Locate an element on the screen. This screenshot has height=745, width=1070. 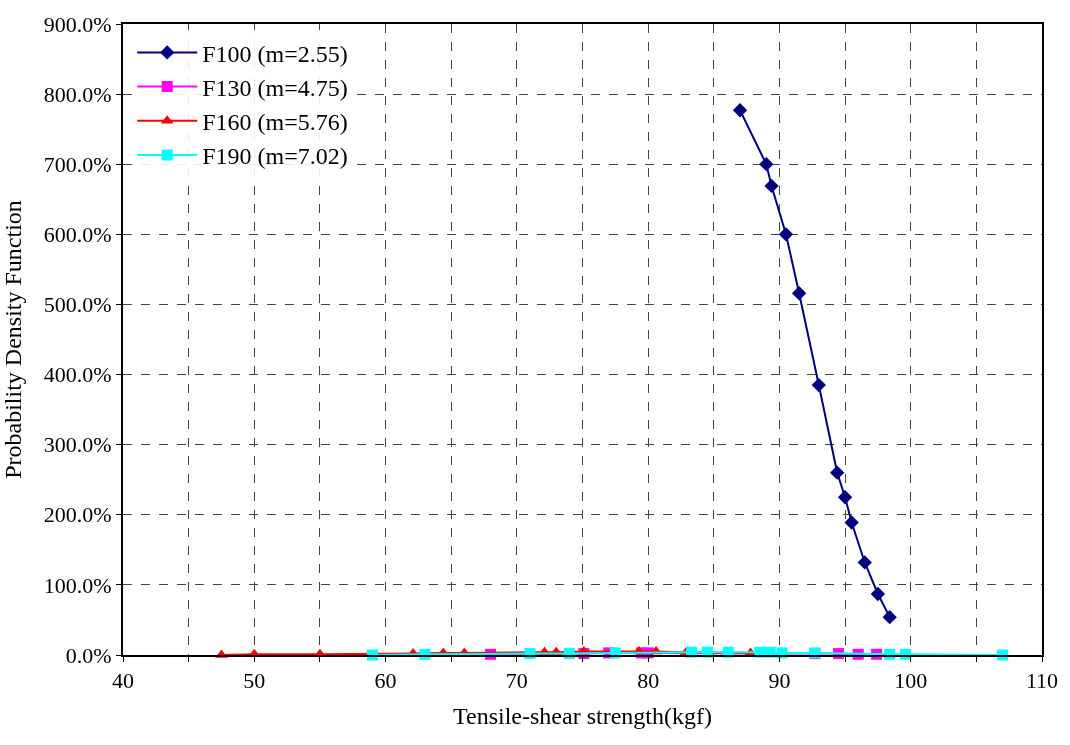
y-tick-label: 500.0% is located at coordinates (77, 305).